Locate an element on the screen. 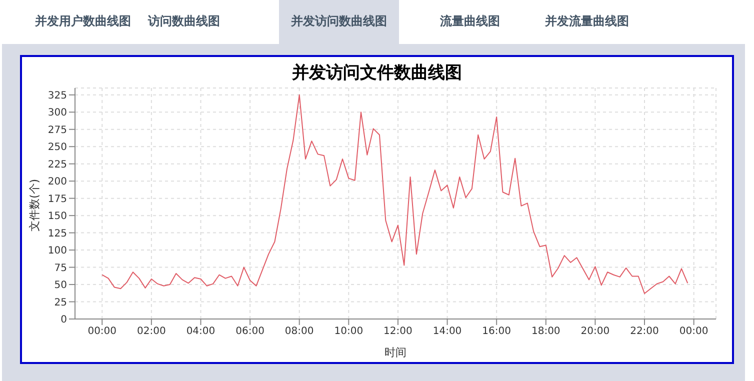 This screenshot has height=381, width=754. x-axis-title: 时间 is located at coordinates (395, 352).